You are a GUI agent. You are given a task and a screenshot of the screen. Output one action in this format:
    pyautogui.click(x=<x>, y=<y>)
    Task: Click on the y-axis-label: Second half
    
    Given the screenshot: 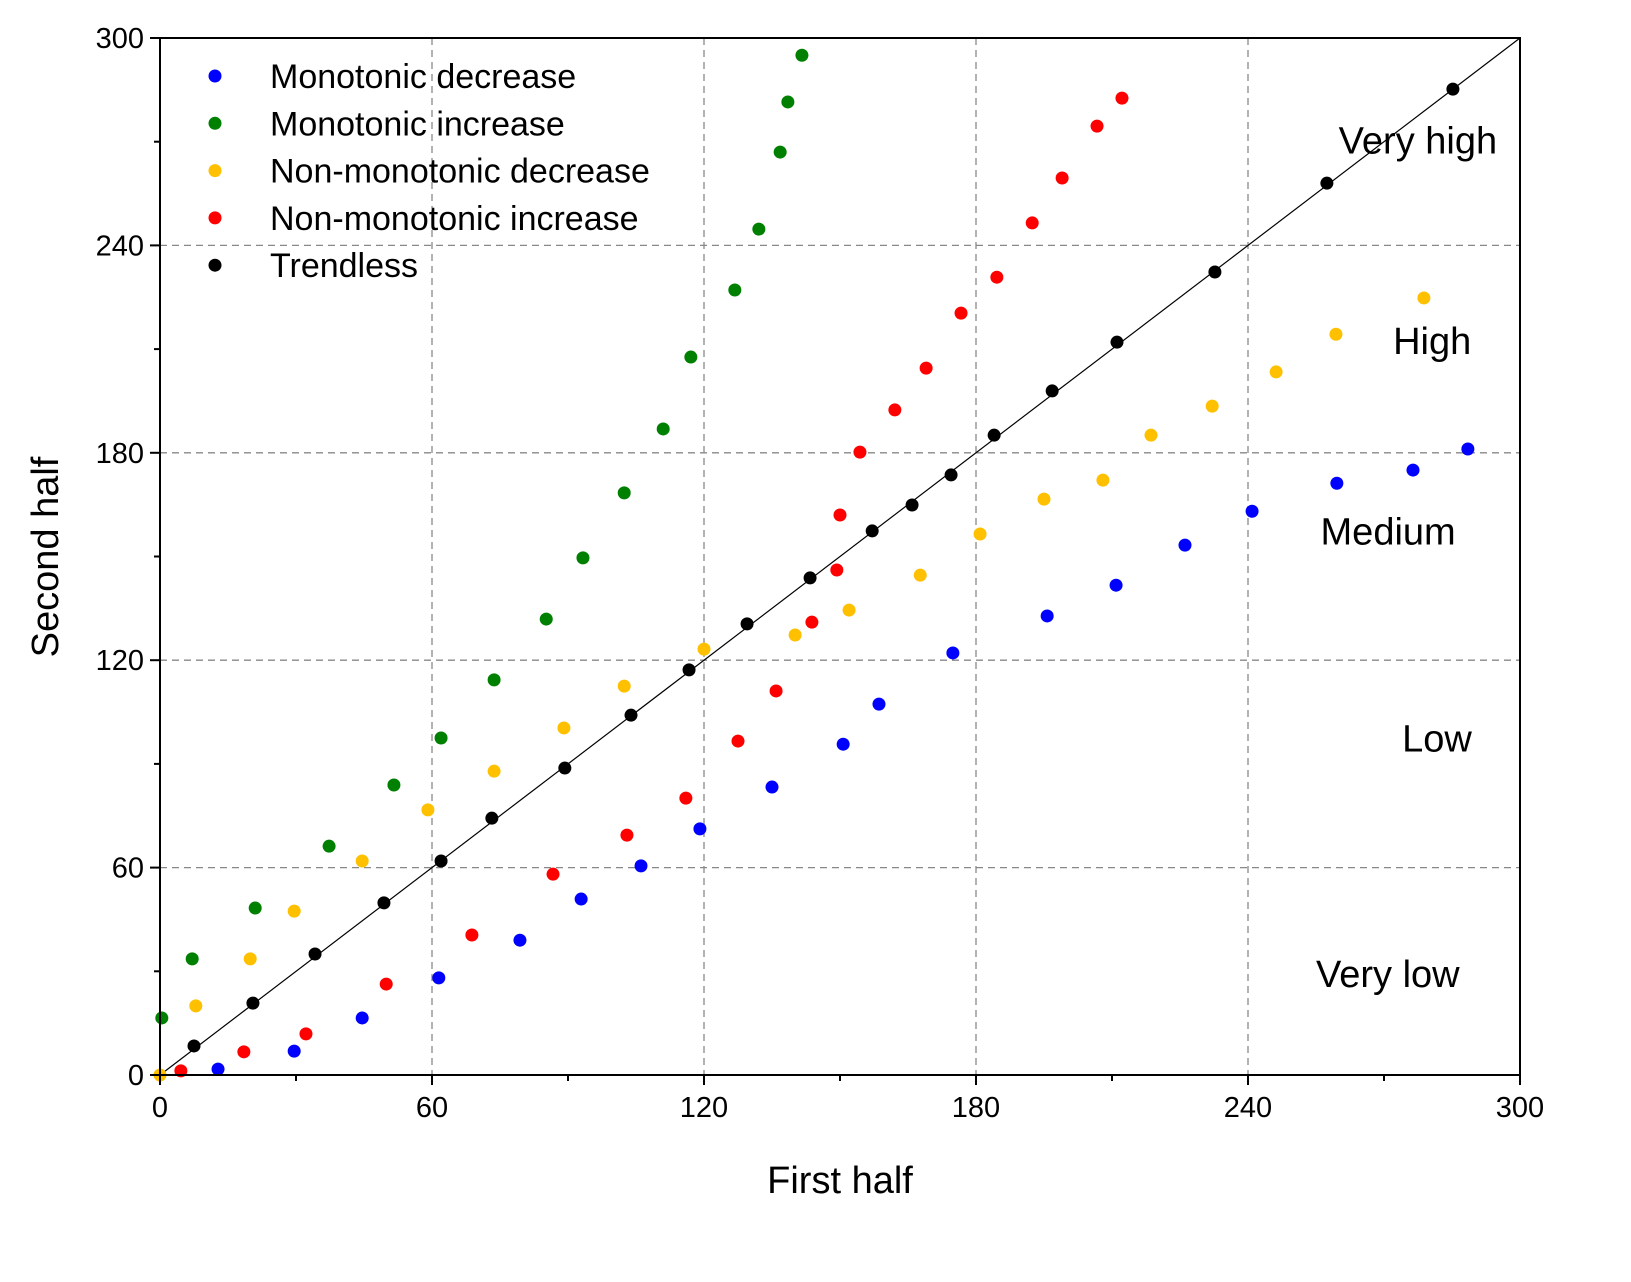 What is the action you would take?
    pyautogui.click(x=46, y=556)
    